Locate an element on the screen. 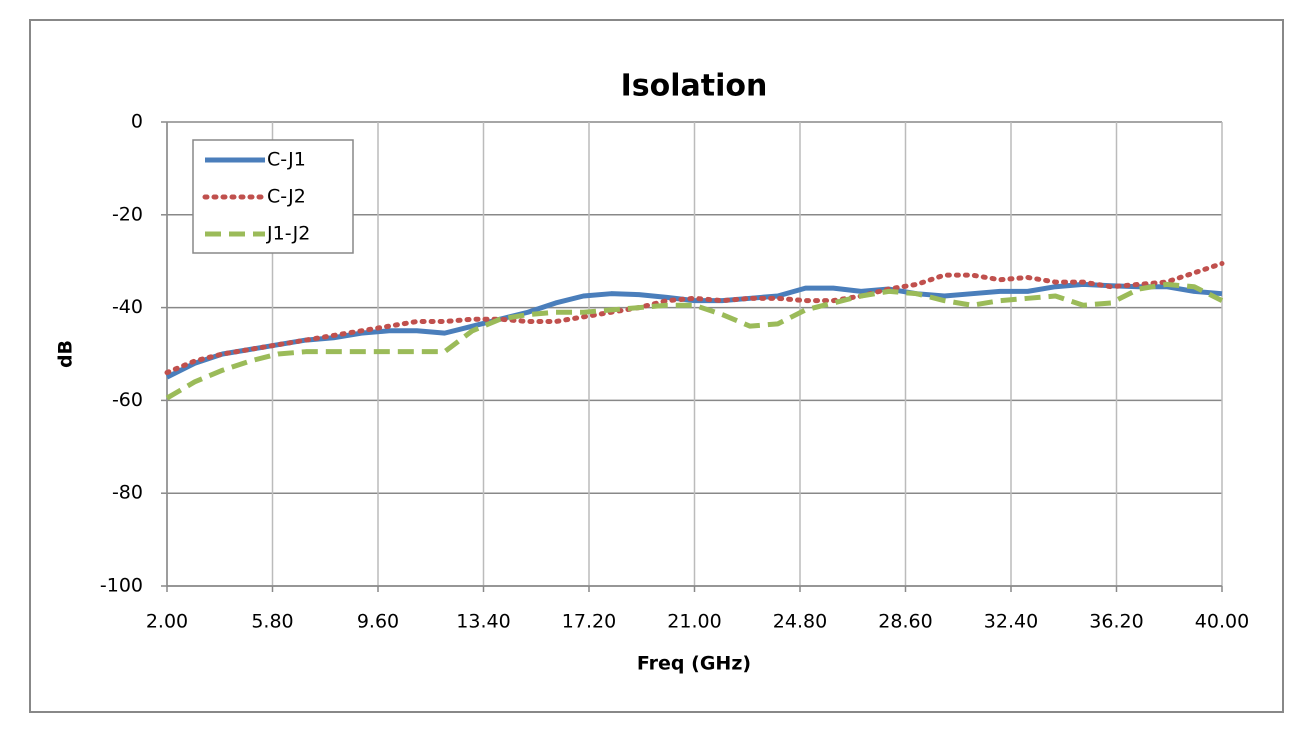 The height and width of the screenshot is (739, 1314). y-tick-label: 0 is located at coordinates (137, 122).